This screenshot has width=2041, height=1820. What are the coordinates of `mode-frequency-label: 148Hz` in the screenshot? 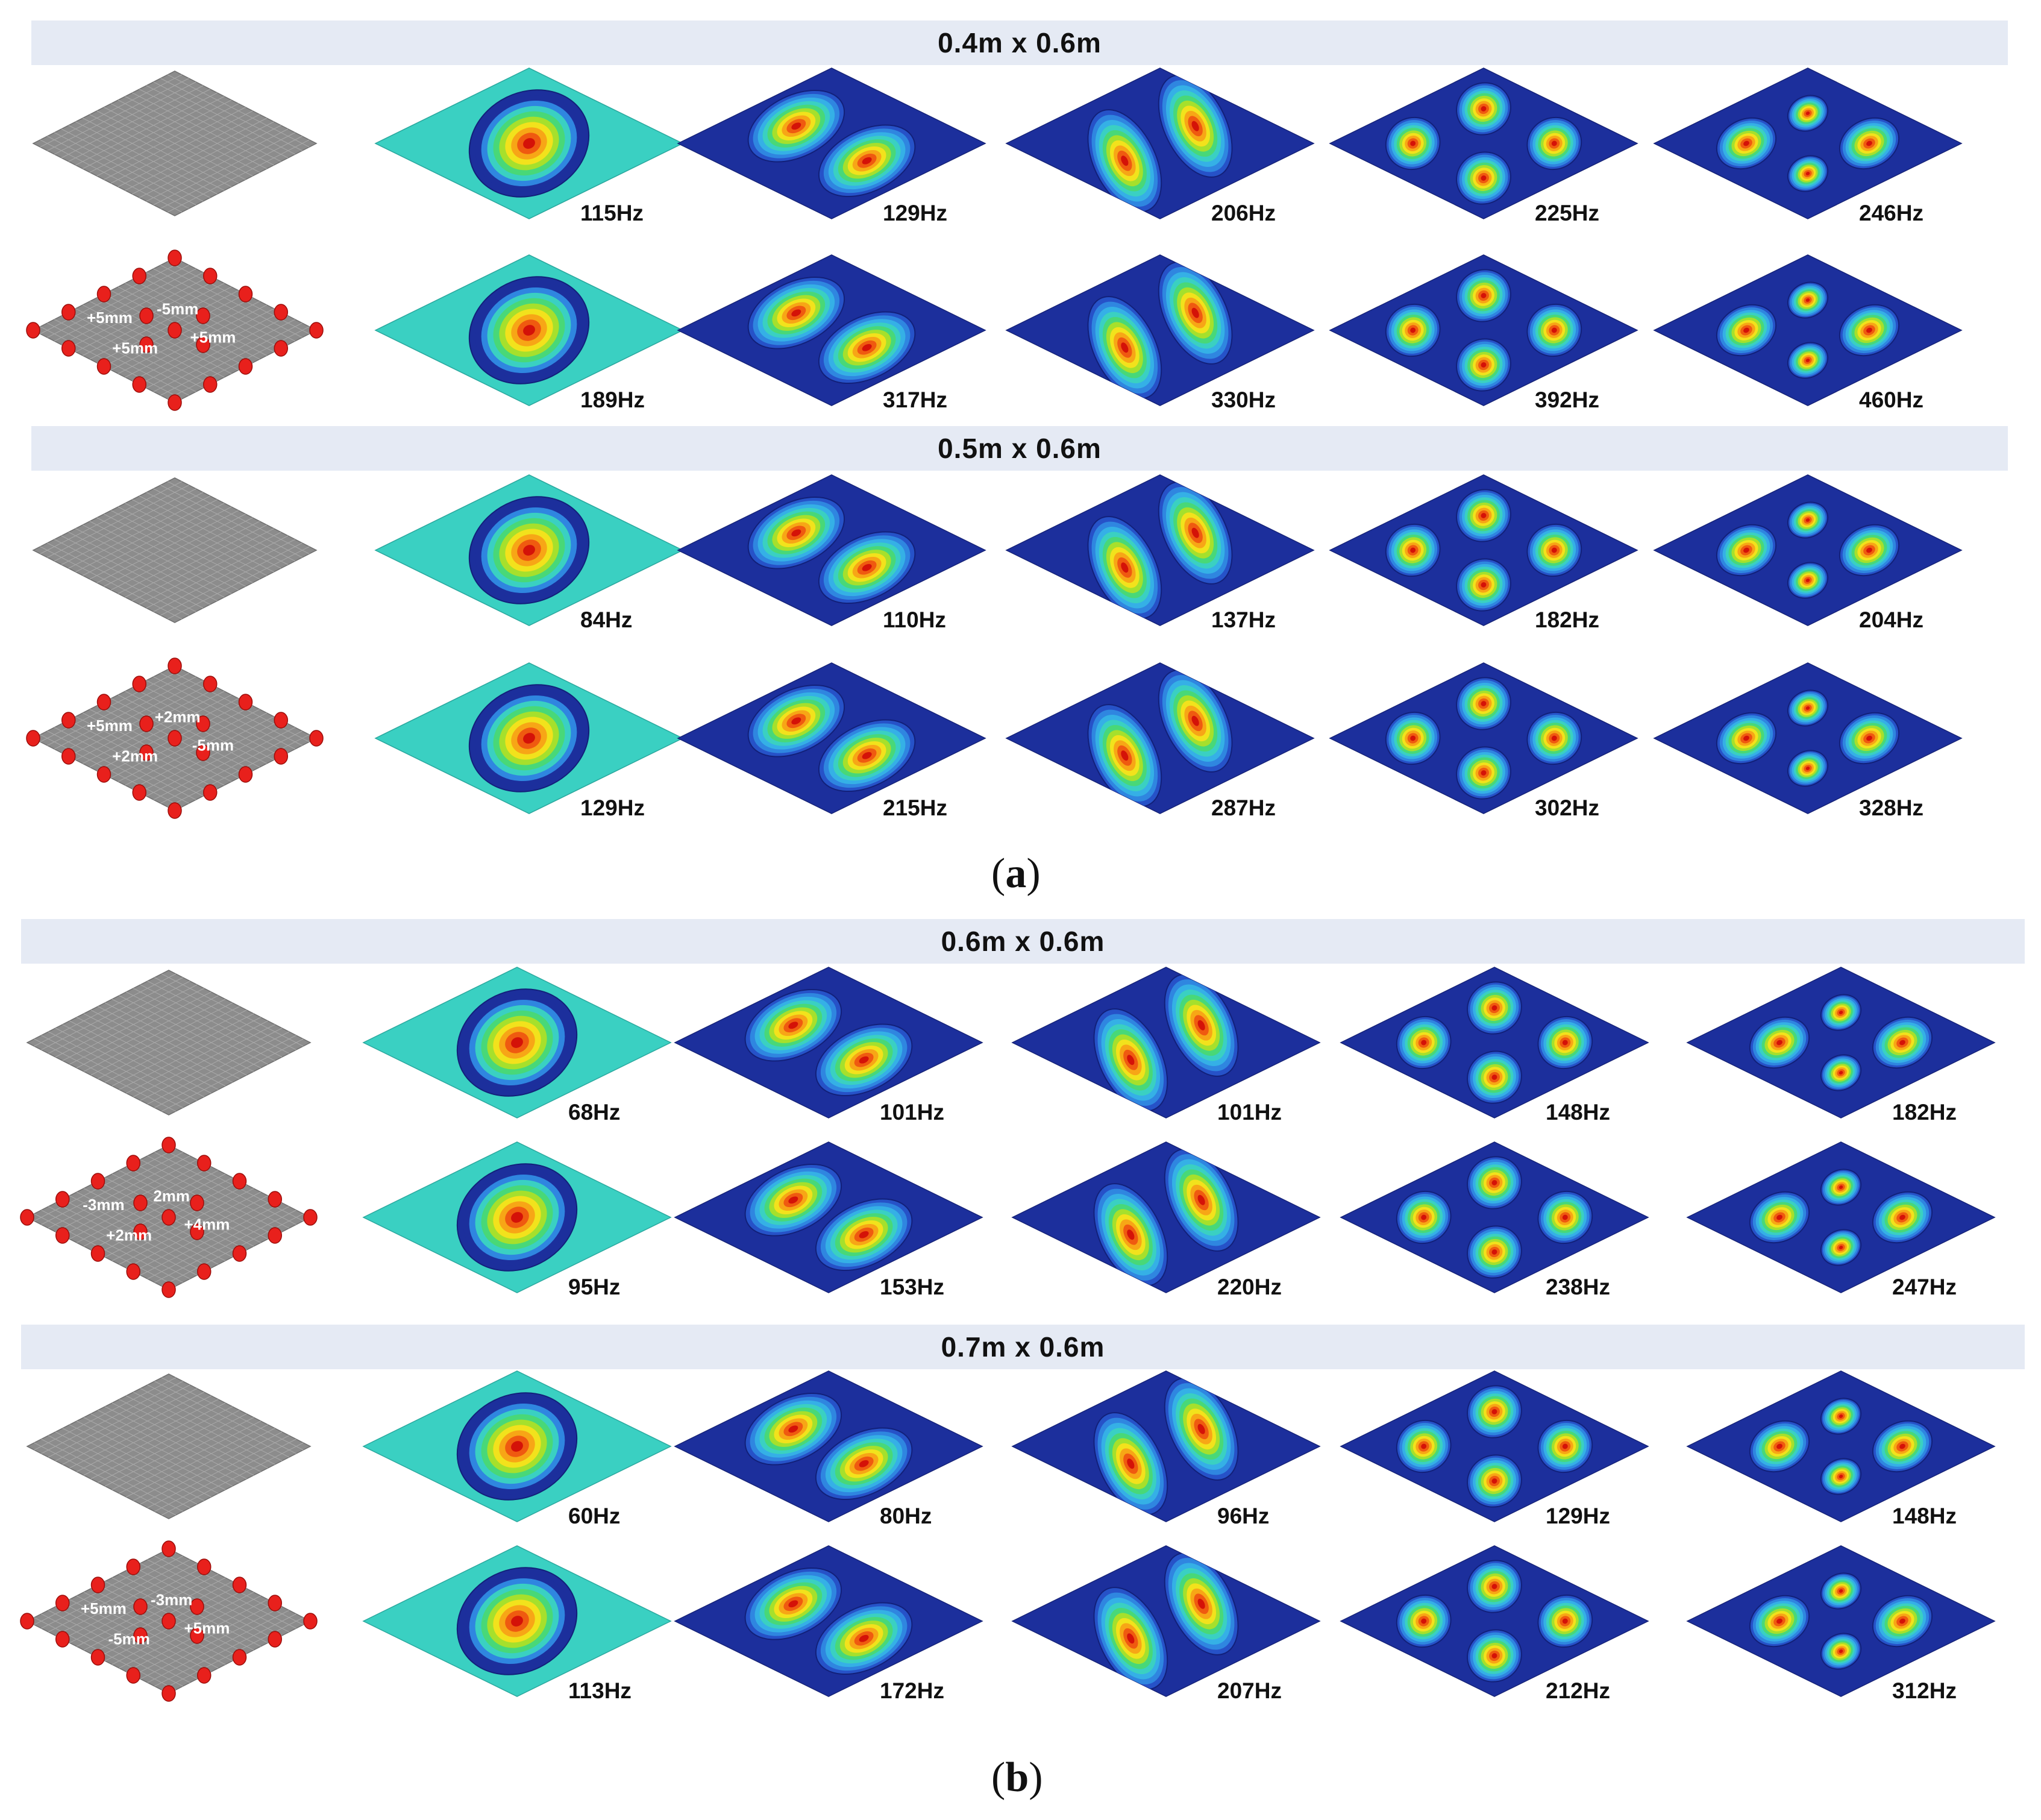 It's located at (1578, 1112).